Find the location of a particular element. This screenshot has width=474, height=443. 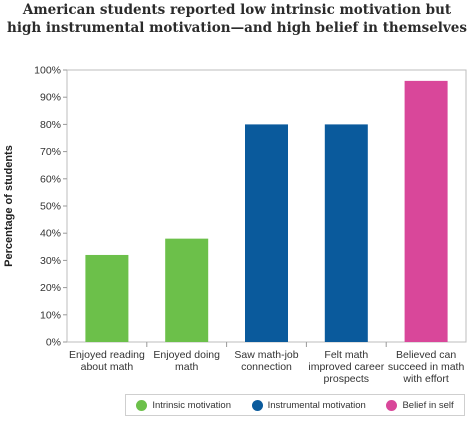

legend-item-instrumental: Instrumental motivation is located at coordinates (308, 405).